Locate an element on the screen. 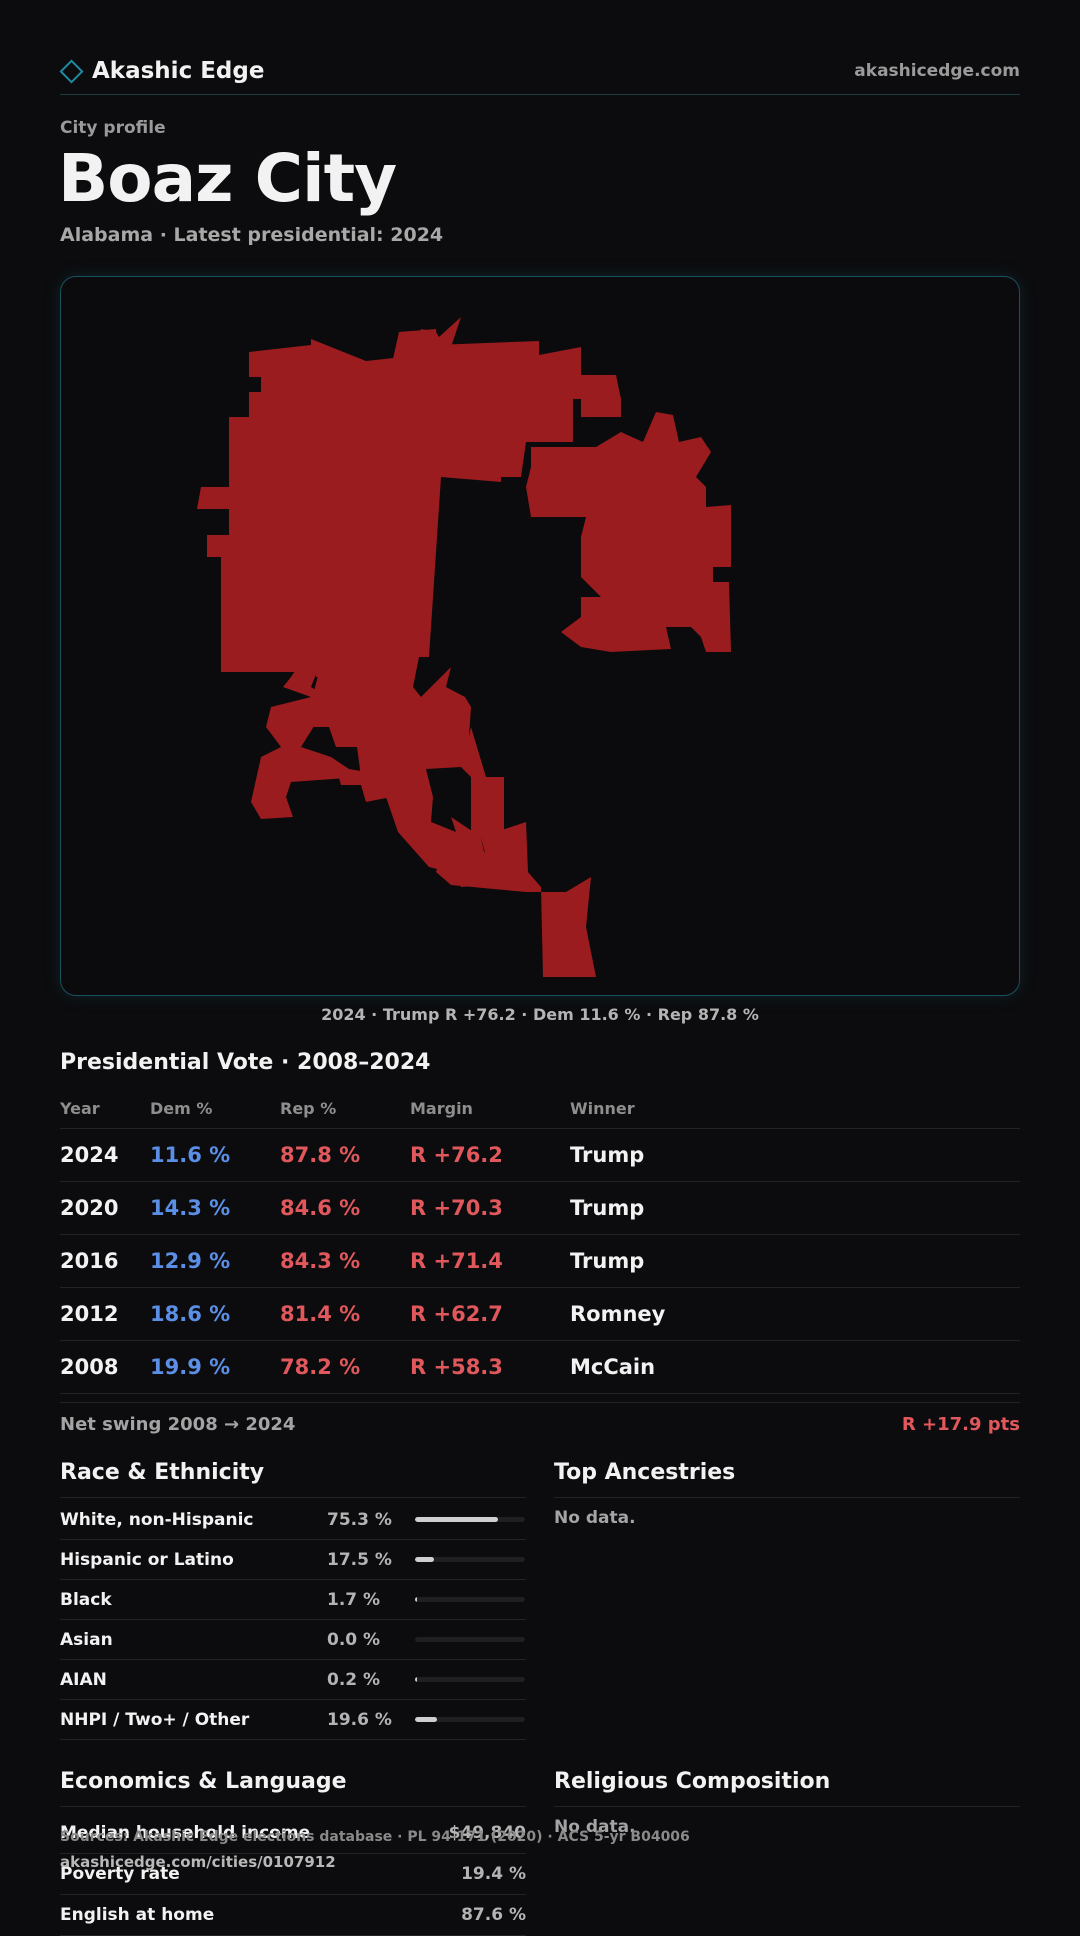  ancestries-section-title: Top Ancestries is located at coordinates (645, 1472).